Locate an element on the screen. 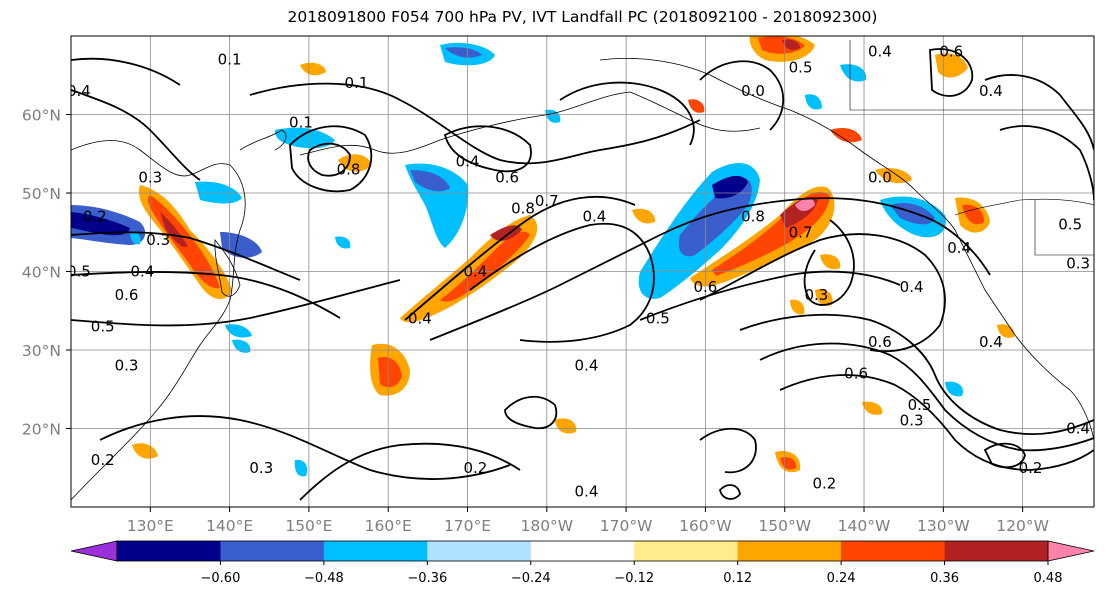  lon-tick-label: 160°E is located at coordinates (388, 526).